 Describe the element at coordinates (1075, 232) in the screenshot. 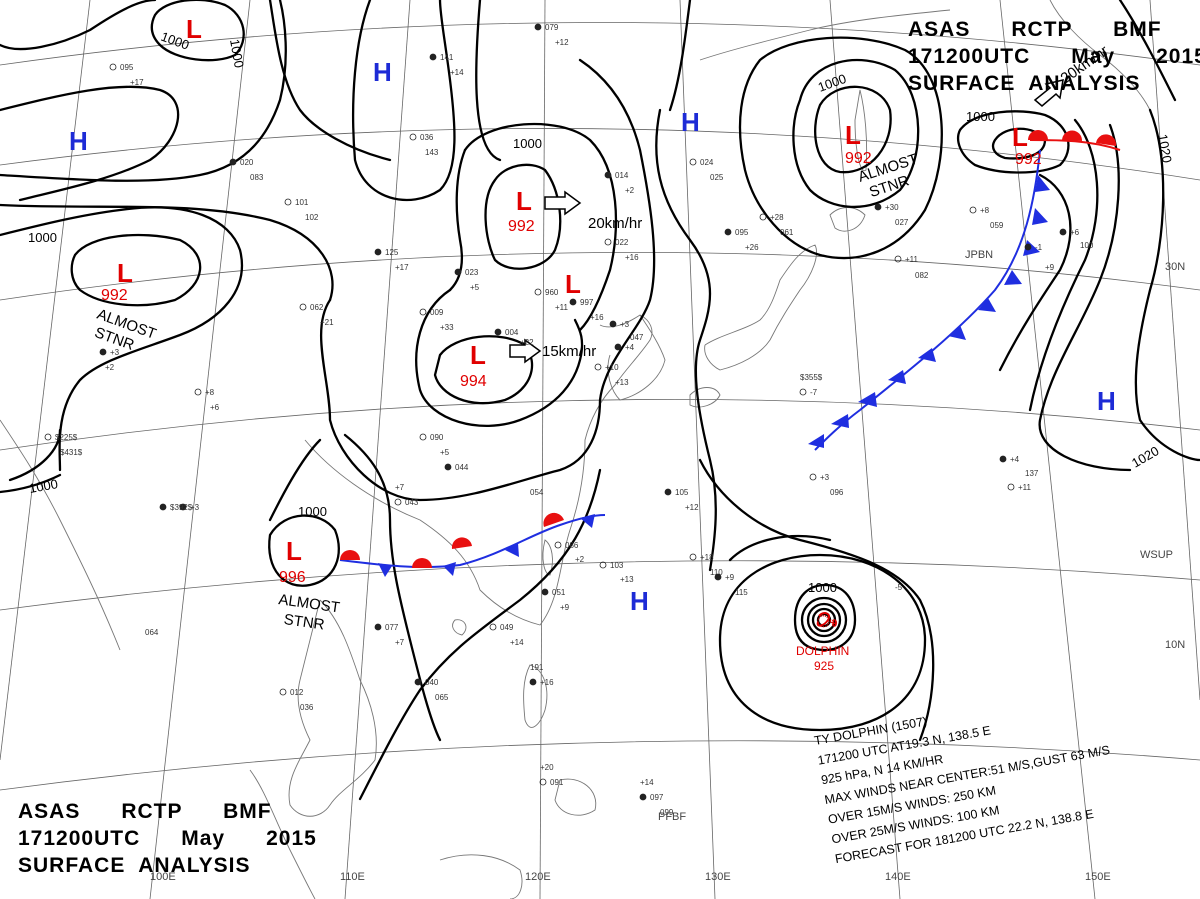

I see `station-value: +6` at that location.